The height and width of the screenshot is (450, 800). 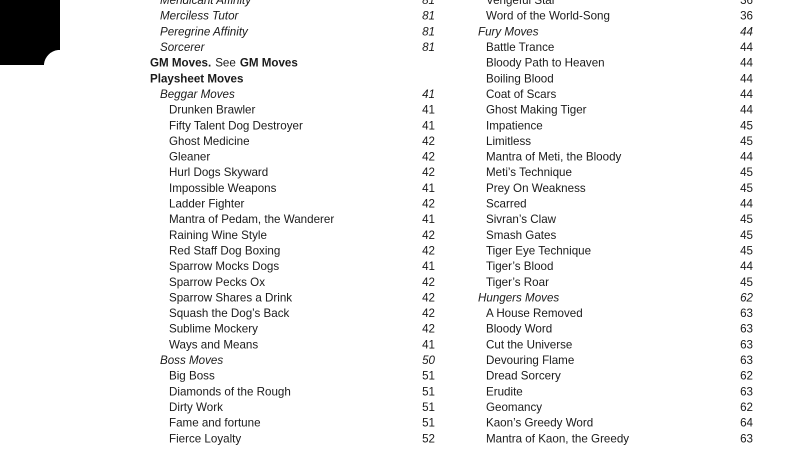 What do you see at coordinates (529, 172) in the screenshot?
I see `index-entry: Meti’s Technique` at bounding box center [529, 172].